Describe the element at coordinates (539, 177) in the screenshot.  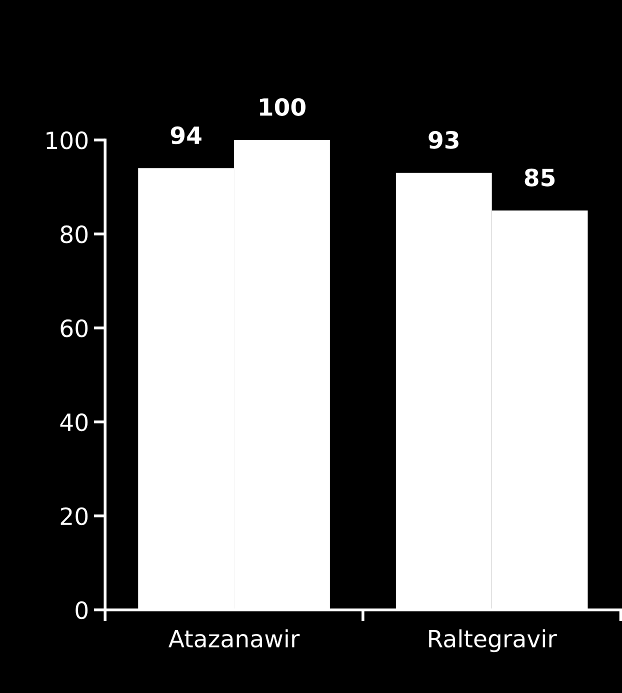
I see `data-label: 85` at that location.